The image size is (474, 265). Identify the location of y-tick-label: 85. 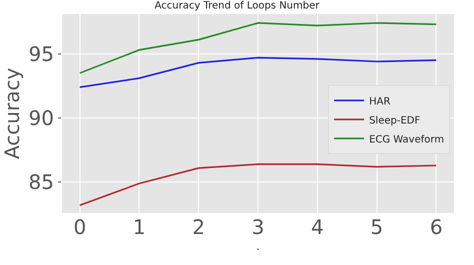
(41, 182).